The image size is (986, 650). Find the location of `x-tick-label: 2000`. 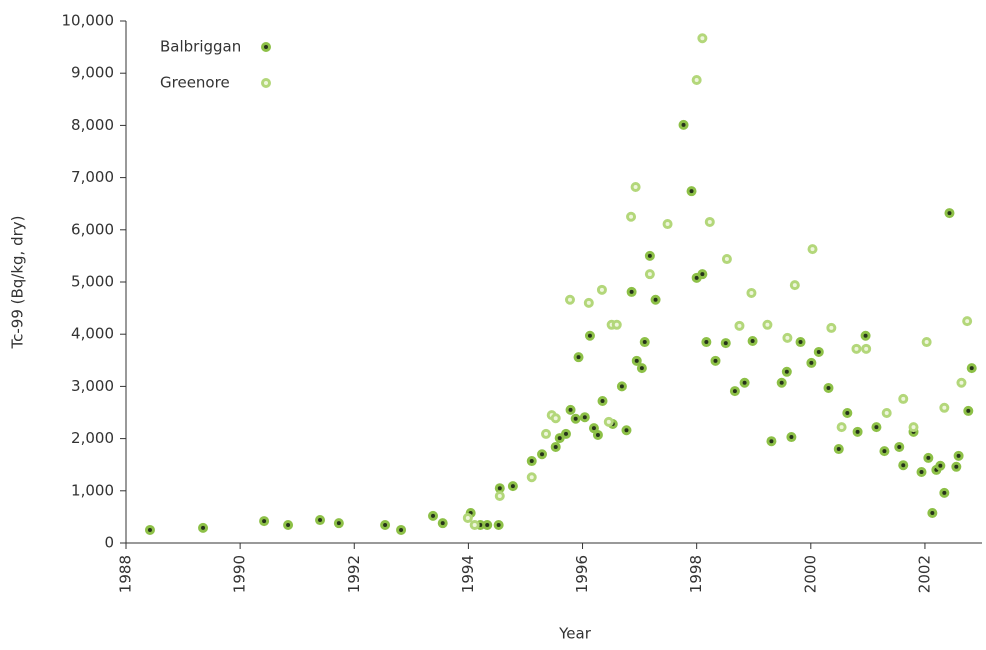

x-tick-label: 2000 is located at coordinates (810, 574).